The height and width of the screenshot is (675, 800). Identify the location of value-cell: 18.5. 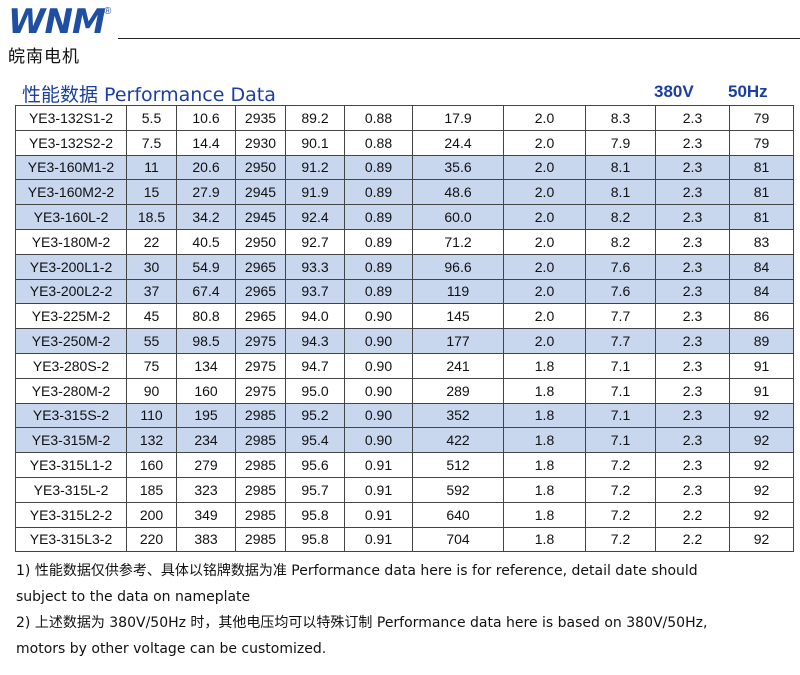
(151, 217).